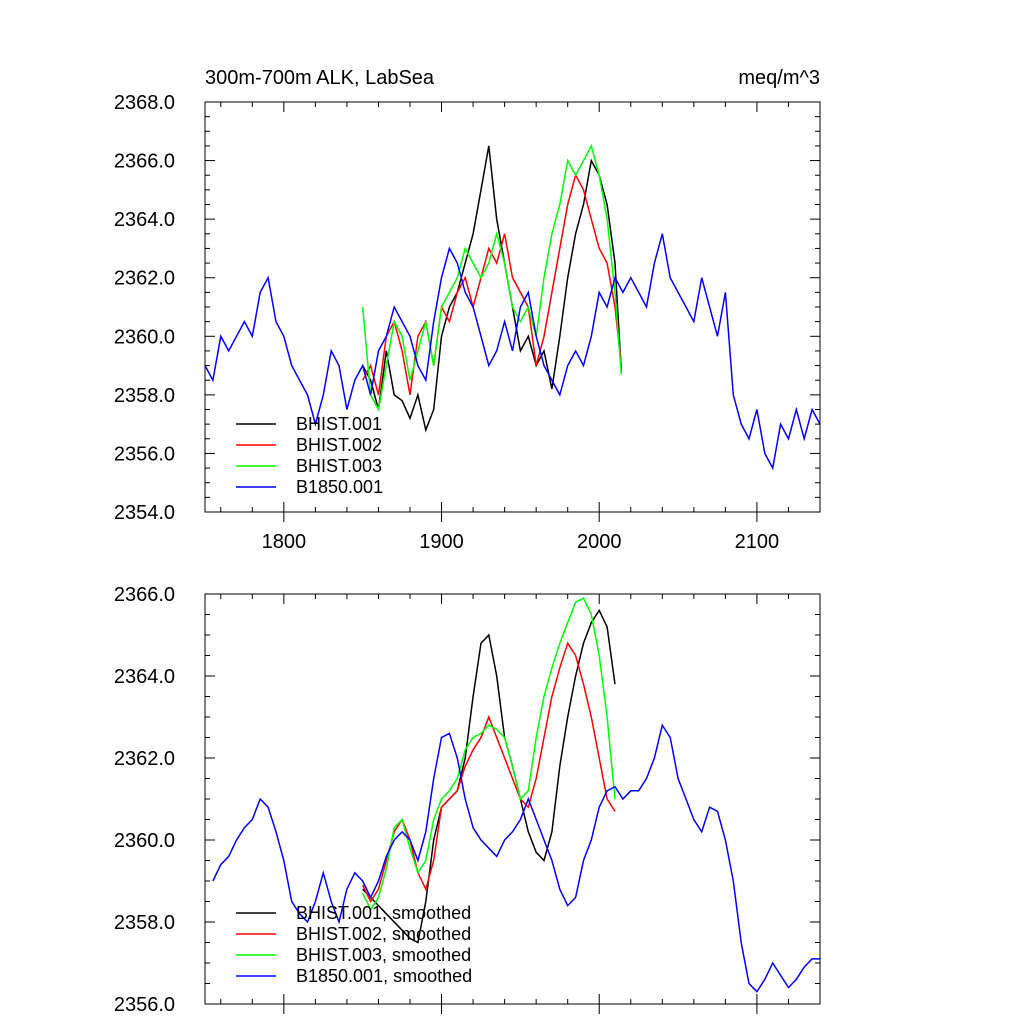 Image resolution: width=1024 pixels, height=1024 pixels. Describe the element at coordinates (339, 445) in the screenshot. I see `legend-label: BHIST.002` at that location.